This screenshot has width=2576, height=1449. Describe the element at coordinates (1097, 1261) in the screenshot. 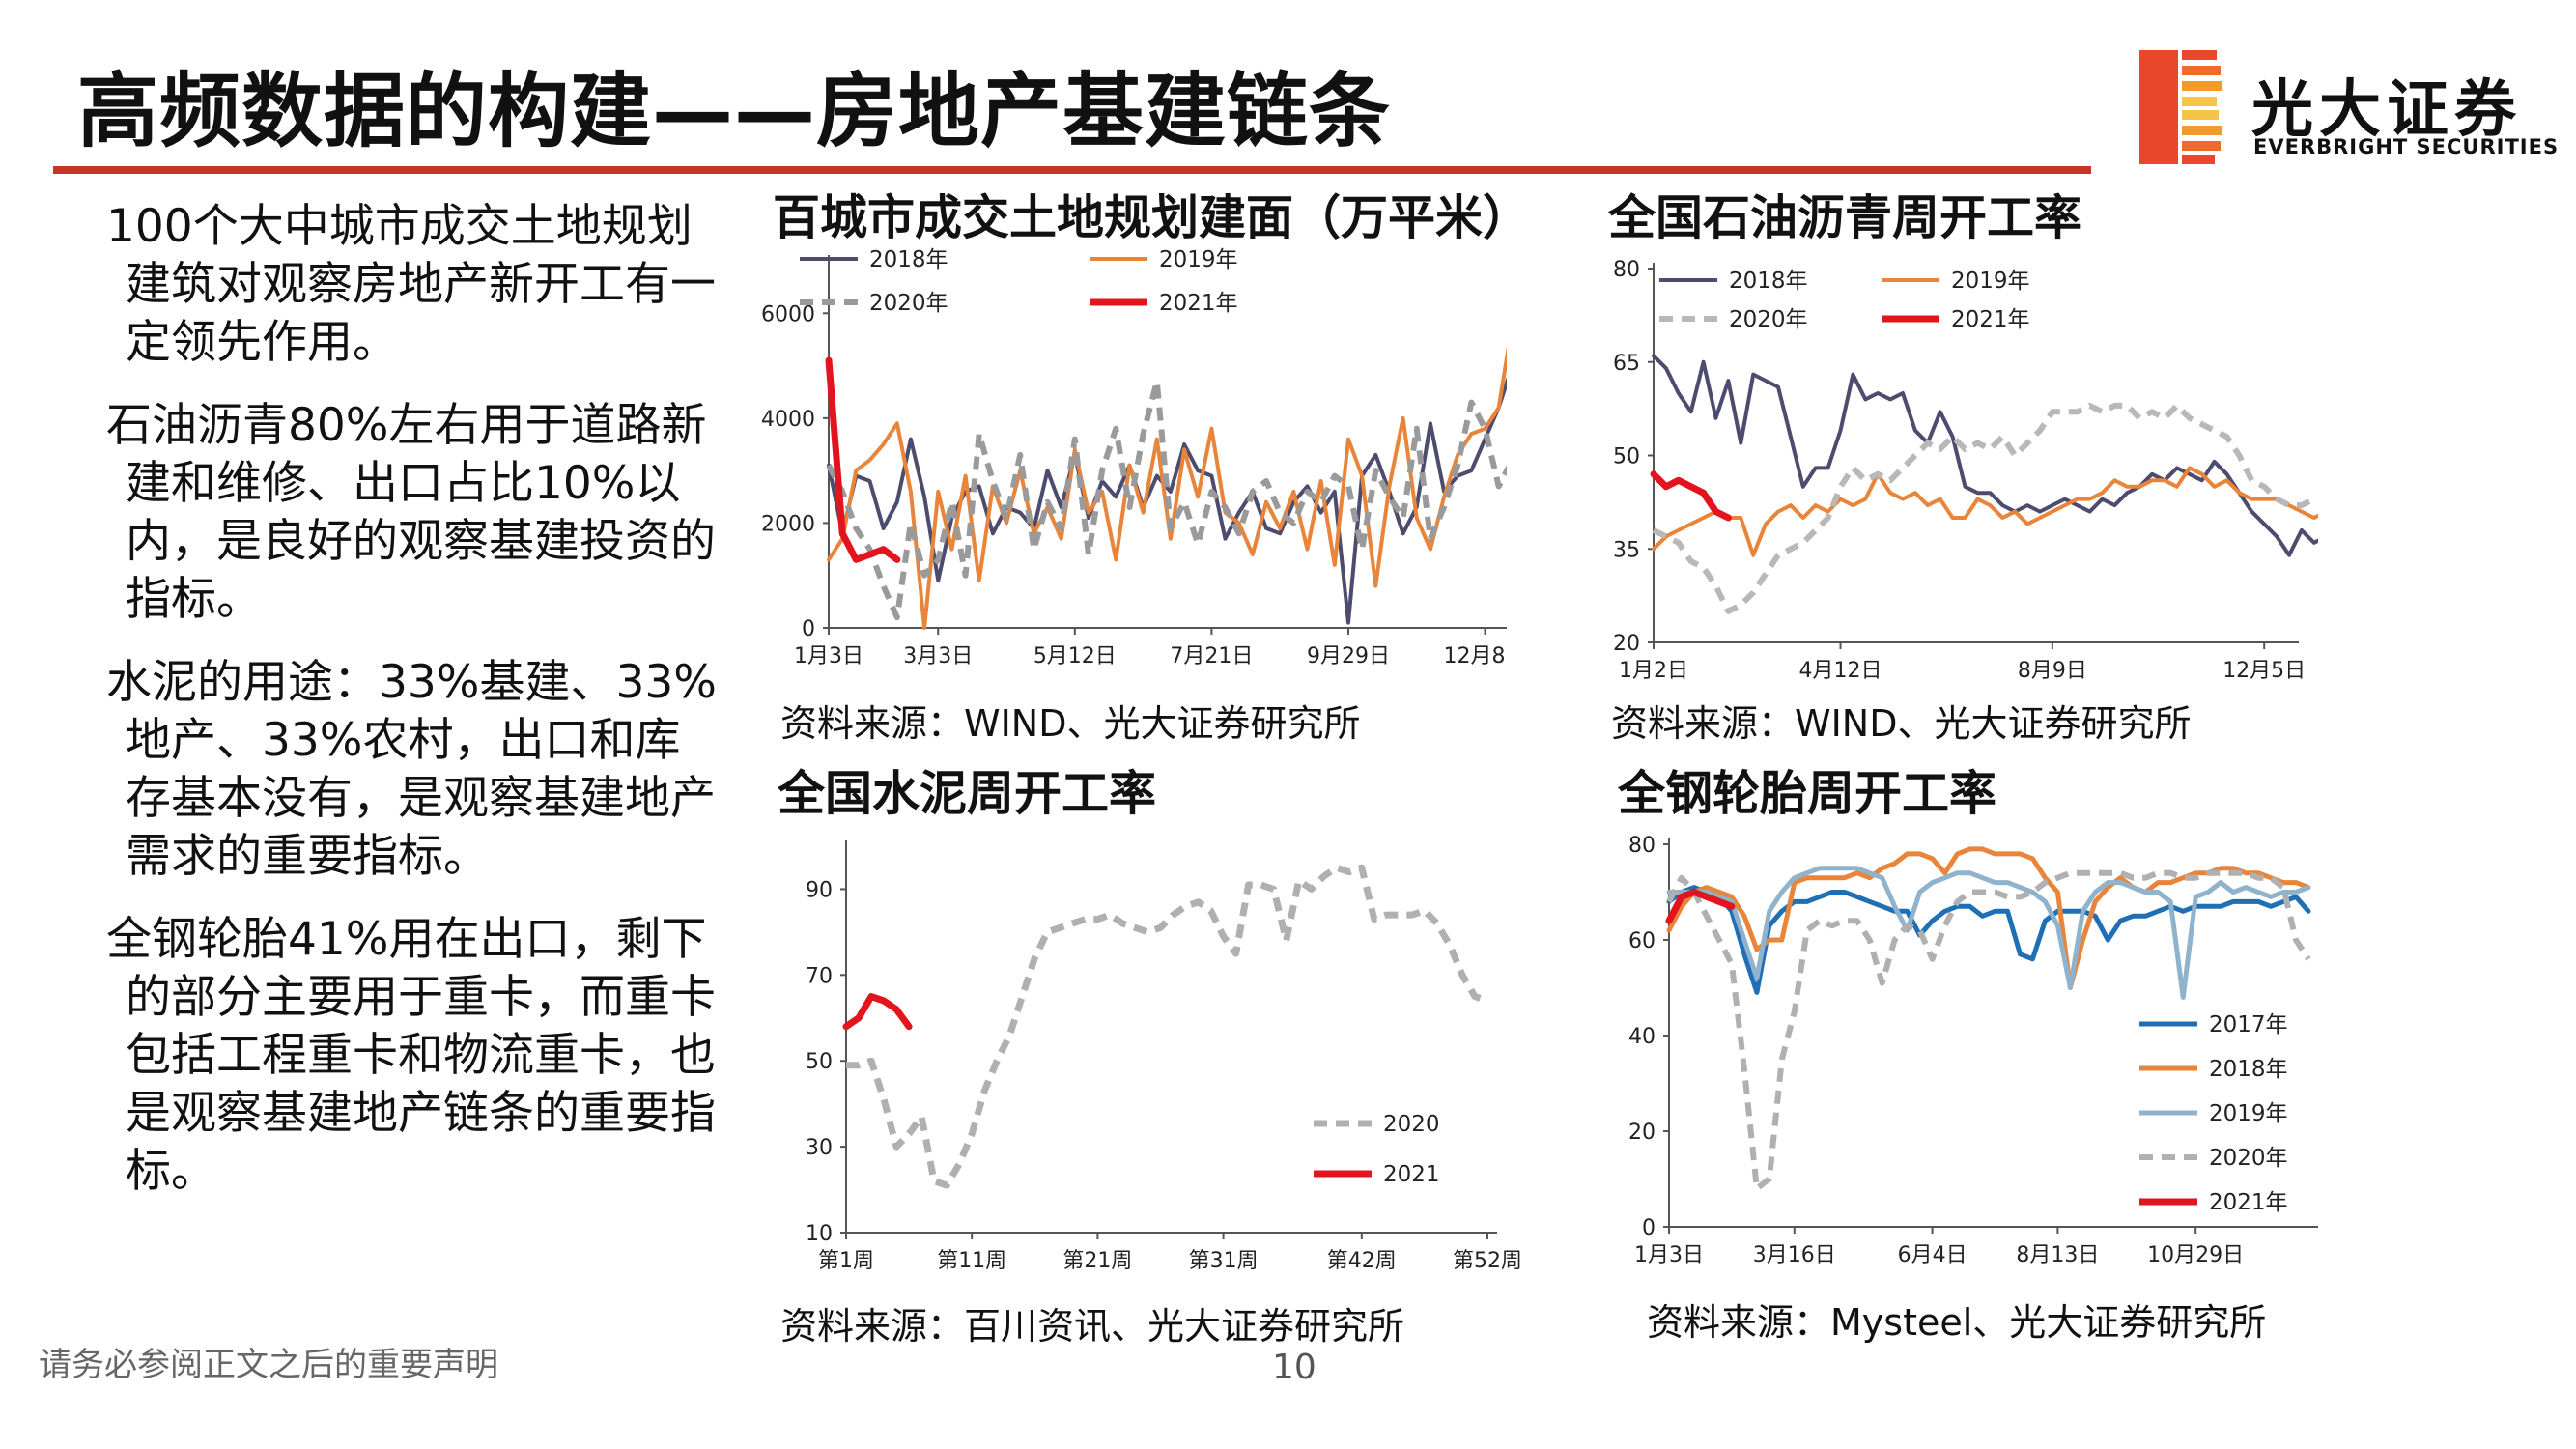

I see `x-tick-label: 第21周` at that location.